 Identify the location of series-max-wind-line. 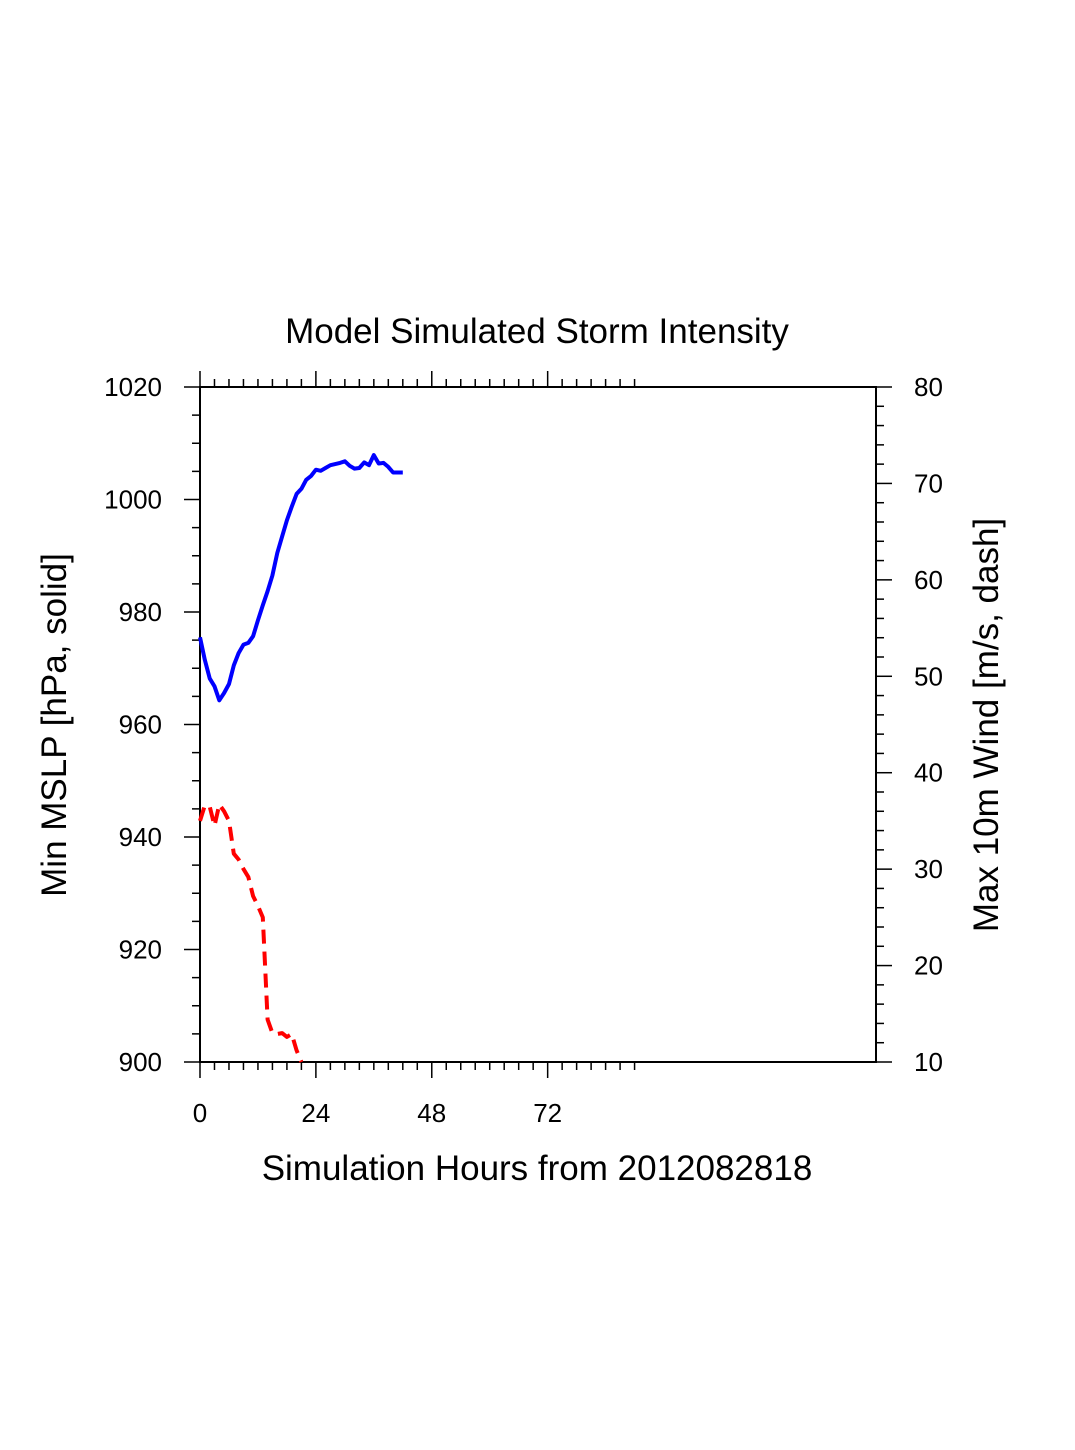
(251, 932).